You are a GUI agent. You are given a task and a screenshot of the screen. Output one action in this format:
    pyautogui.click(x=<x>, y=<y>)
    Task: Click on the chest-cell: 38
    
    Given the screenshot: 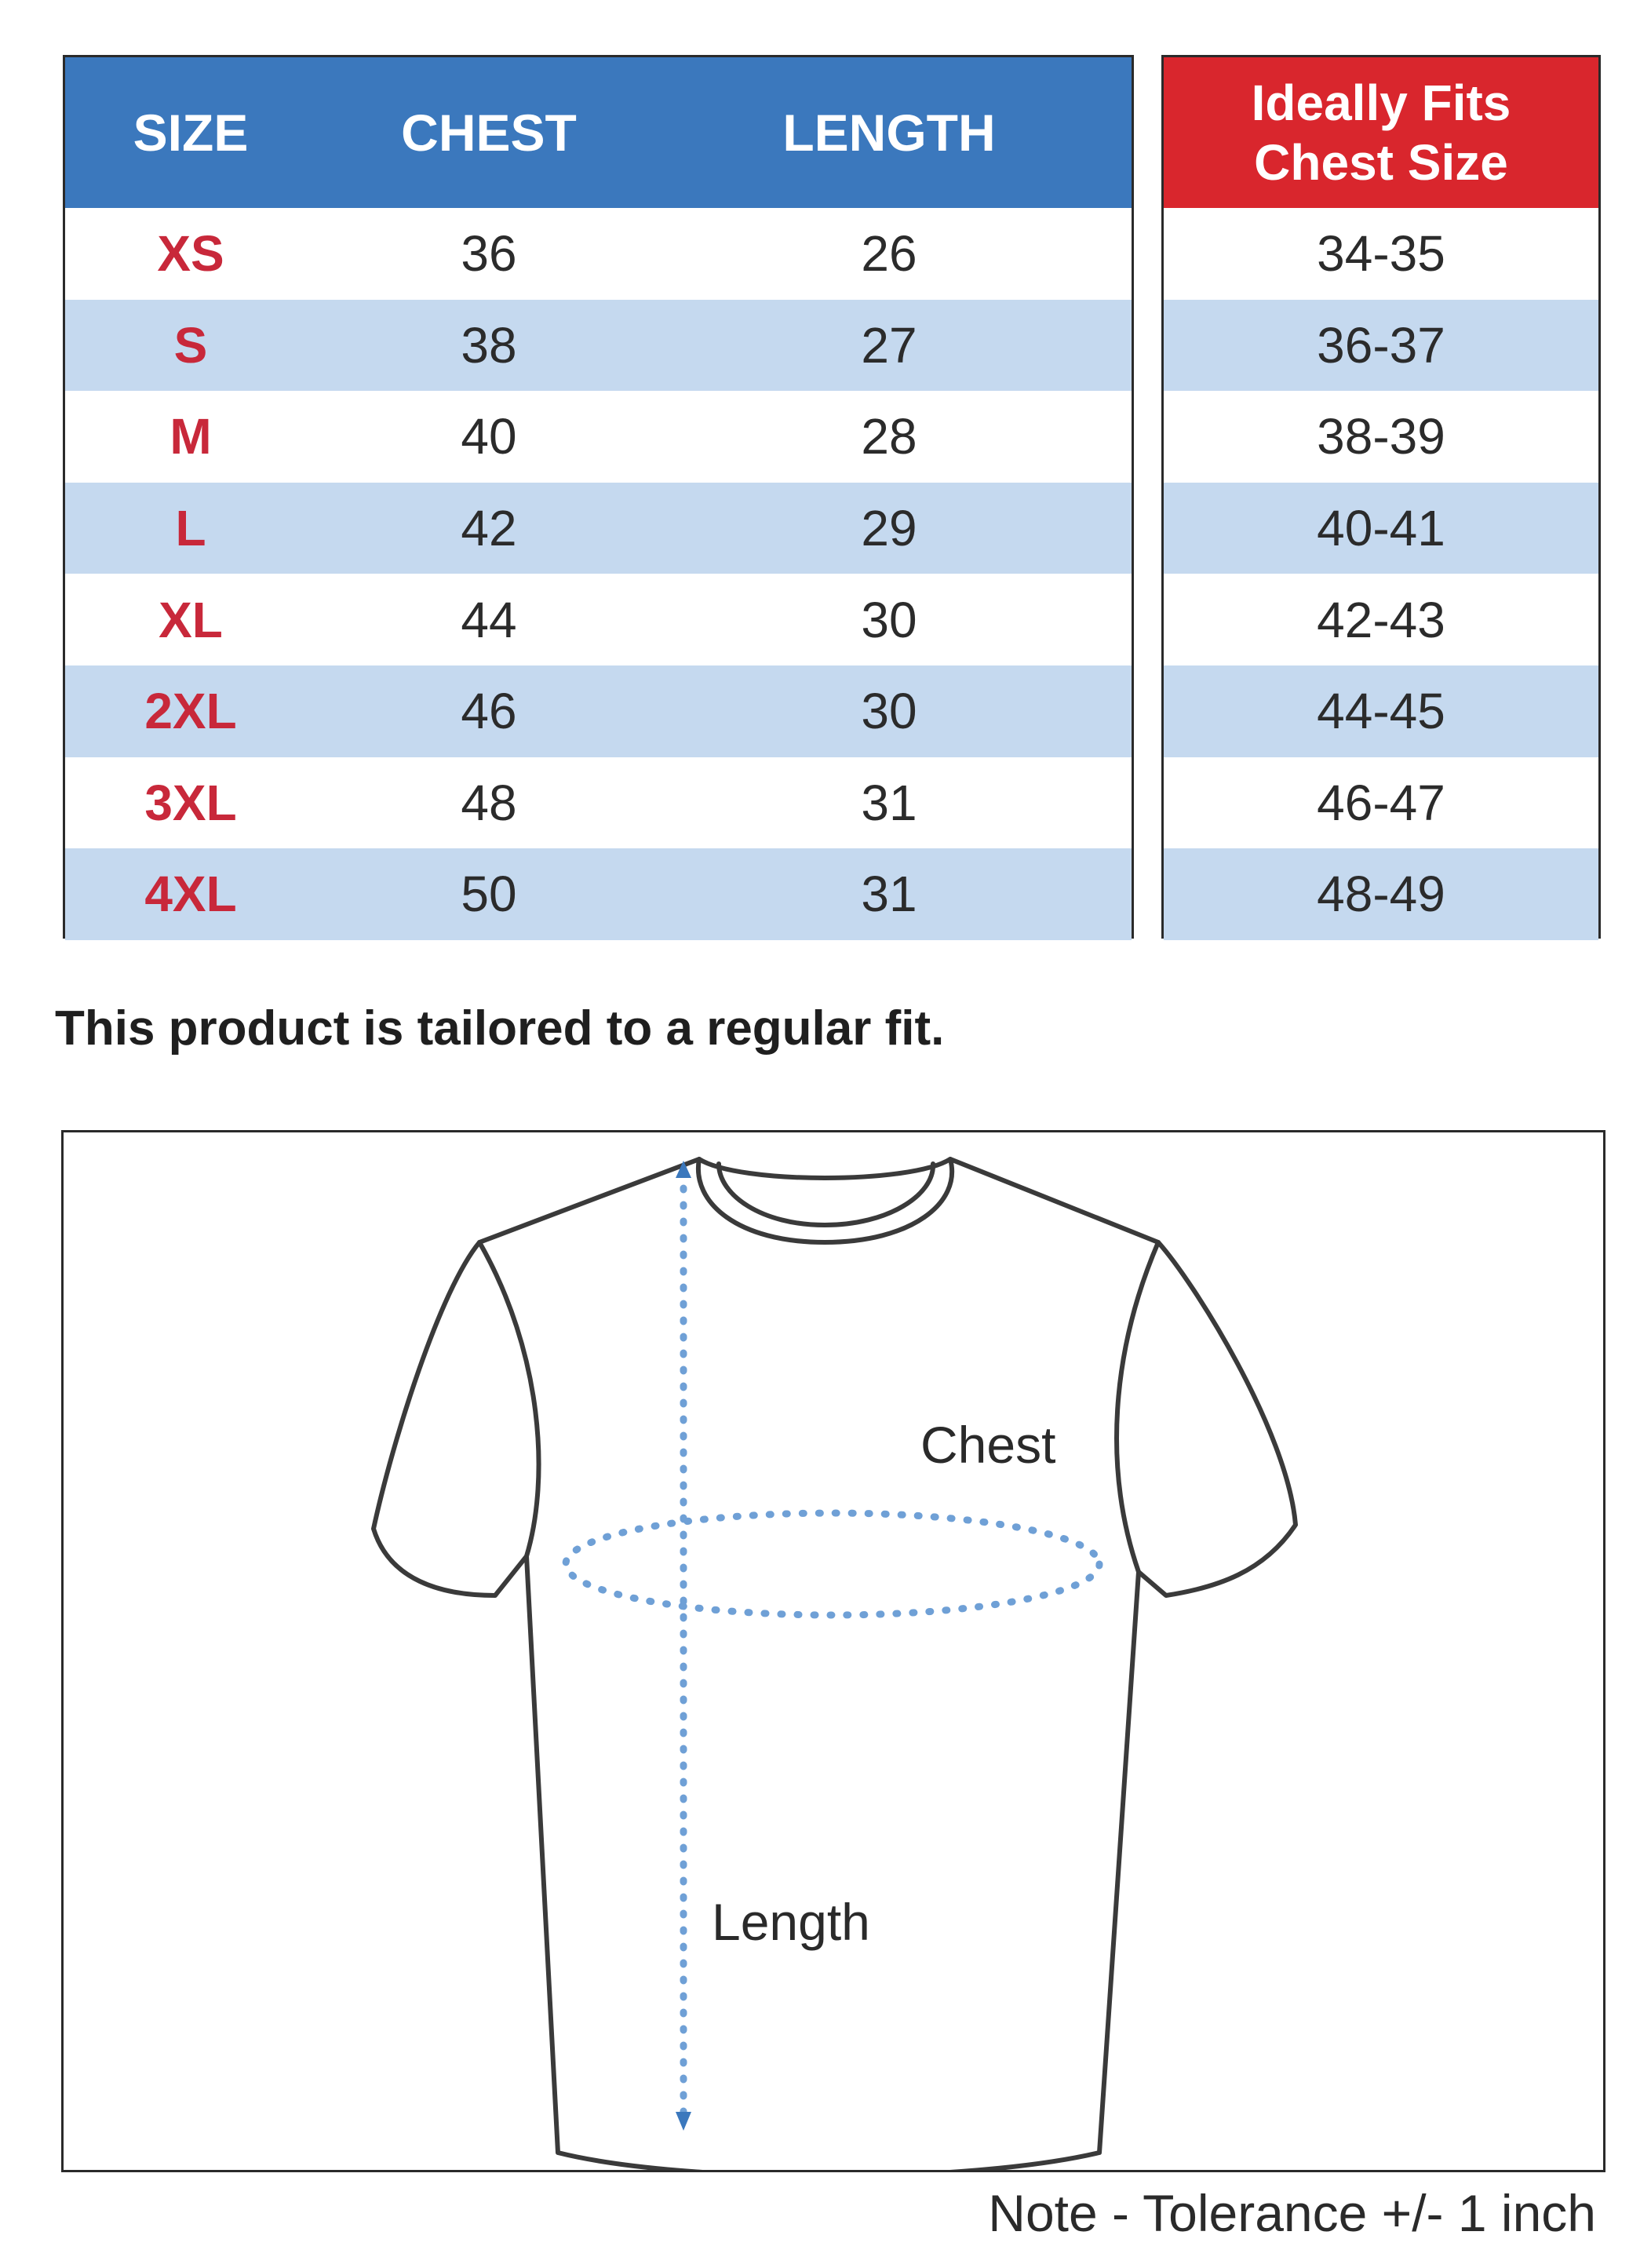 What is the action you would take?
    pyautogui.click(x=489, y=345)
    